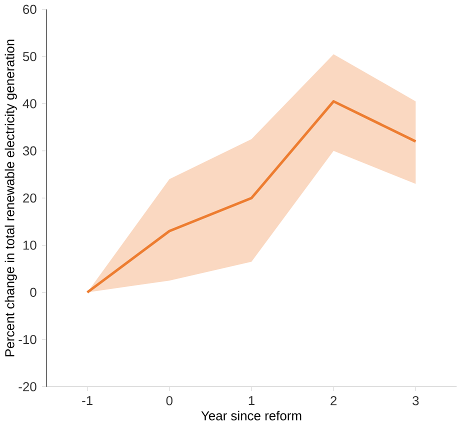 The height and width of the screenshot is (425, 457). Describe the element at coordinates (29, 151) in the screenshot. I see `y-tick-label: 30` at that location.